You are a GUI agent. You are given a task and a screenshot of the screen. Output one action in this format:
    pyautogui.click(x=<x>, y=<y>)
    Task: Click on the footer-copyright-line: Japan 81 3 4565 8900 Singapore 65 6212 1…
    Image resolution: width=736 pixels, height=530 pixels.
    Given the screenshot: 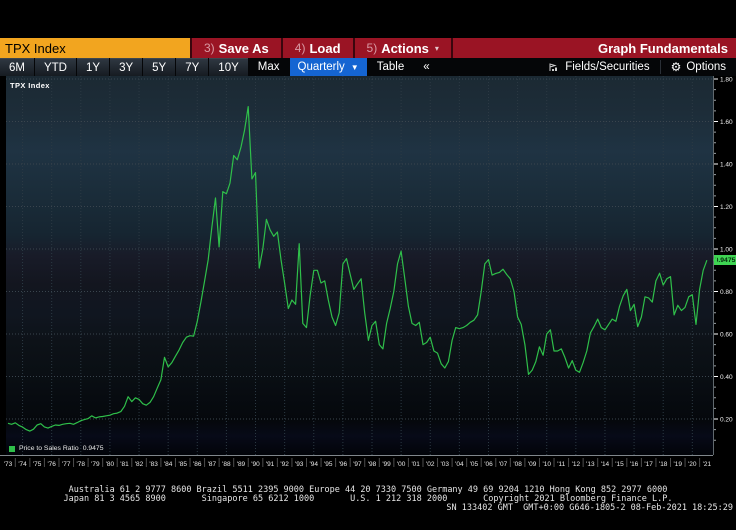 What is the action you would take?
    pyautogui.click(x=368, y=499)
    